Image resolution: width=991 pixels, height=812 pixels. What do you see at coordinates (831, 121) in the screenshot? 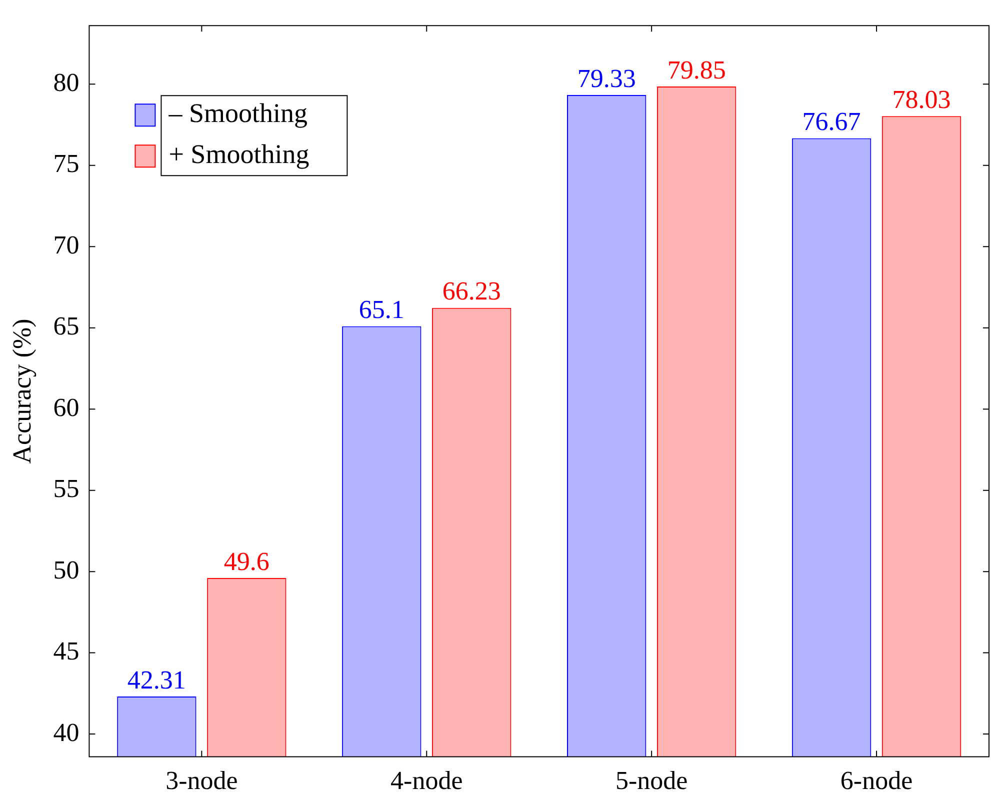
I see `data-label: 76.67` at bounding box center [831, 121].